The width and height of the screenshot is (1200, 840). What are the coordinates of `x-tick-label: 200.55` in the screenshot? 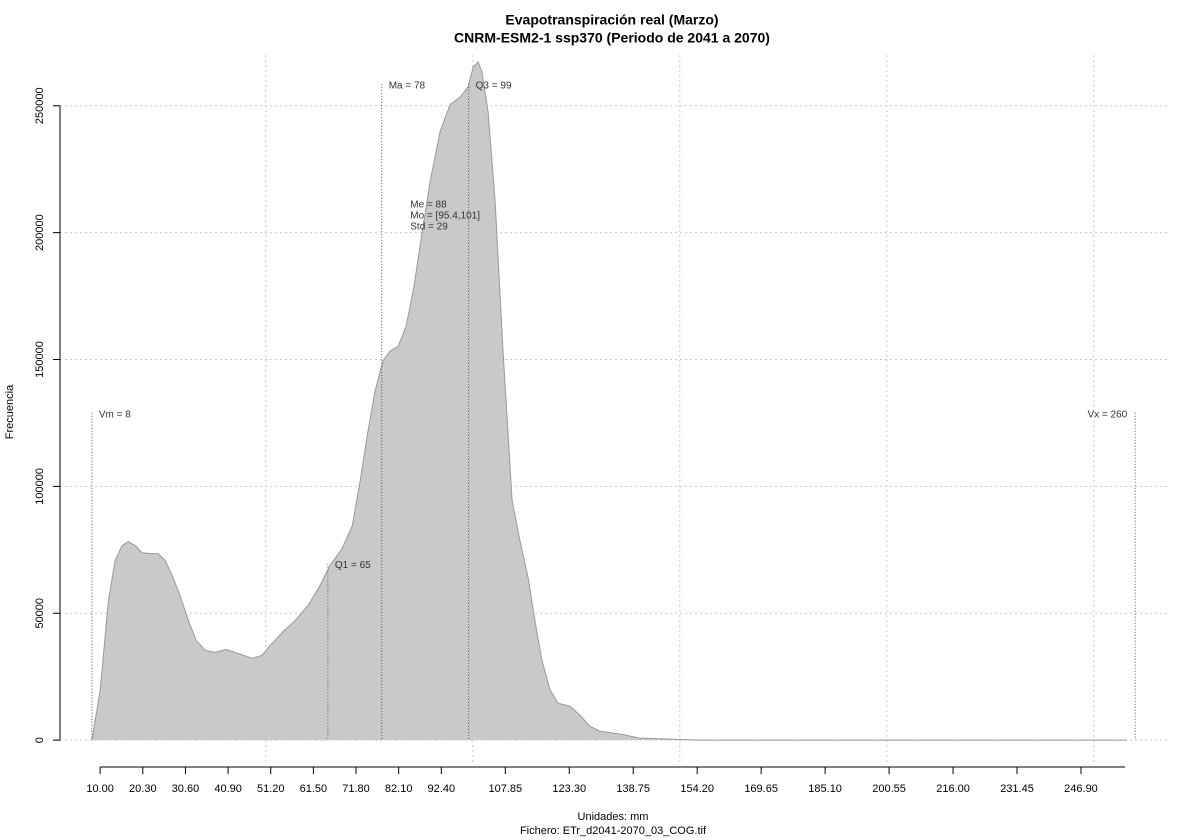 It's located at (889, 789).